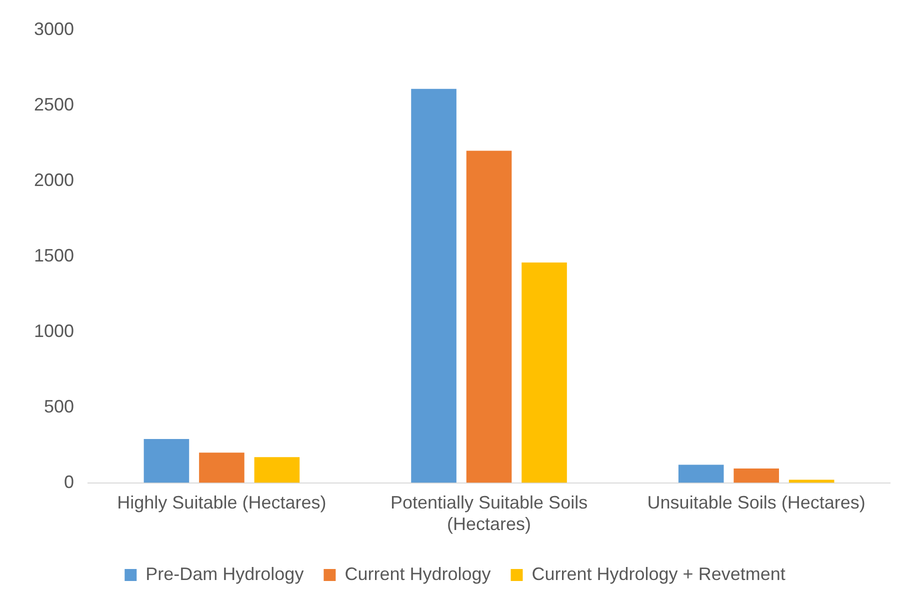 The width and height of the screenshot is (910, 604). Describe the element at coordinates (54, 28) in the screenshot. I see `y-tick-label: 3000` at that location.